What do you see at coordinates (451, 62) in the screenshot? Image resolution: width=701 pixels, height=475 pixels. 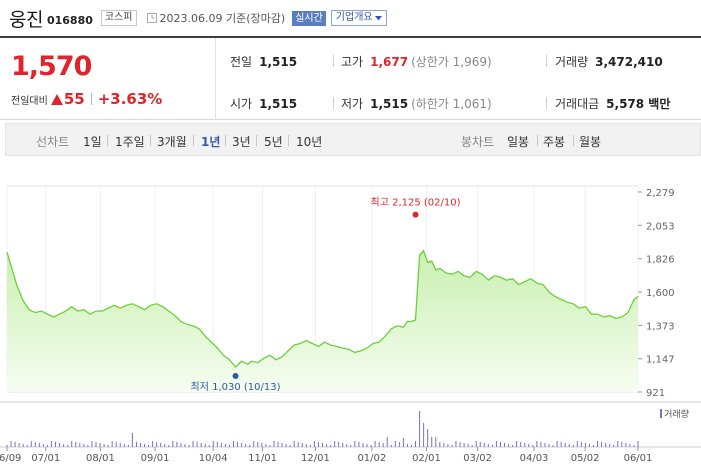 I see `upper-limit: (상한가 1,969)` at bounding box center [451, 62].